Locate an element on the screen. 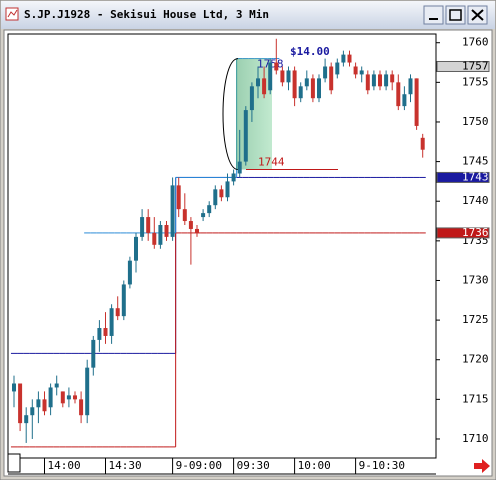  maximize-button is located at coordinates (455, 15).